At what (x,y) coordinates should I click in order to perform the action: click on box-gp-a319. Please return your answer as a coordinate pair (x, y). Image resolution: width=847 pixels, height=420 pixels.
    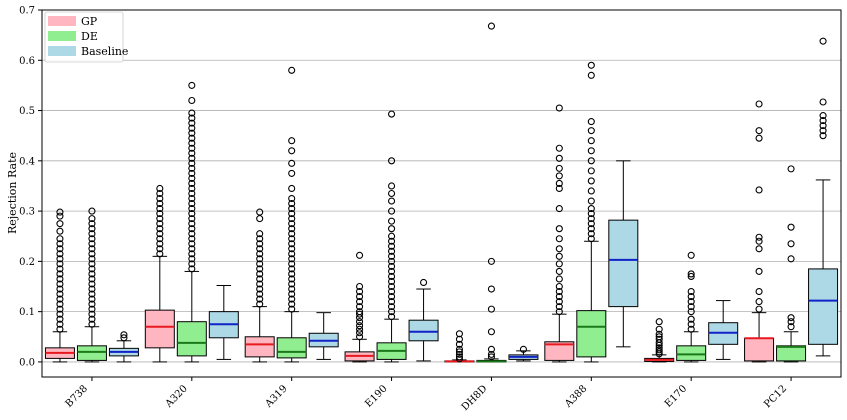
    Looking at the image, I should click on (259, 285).